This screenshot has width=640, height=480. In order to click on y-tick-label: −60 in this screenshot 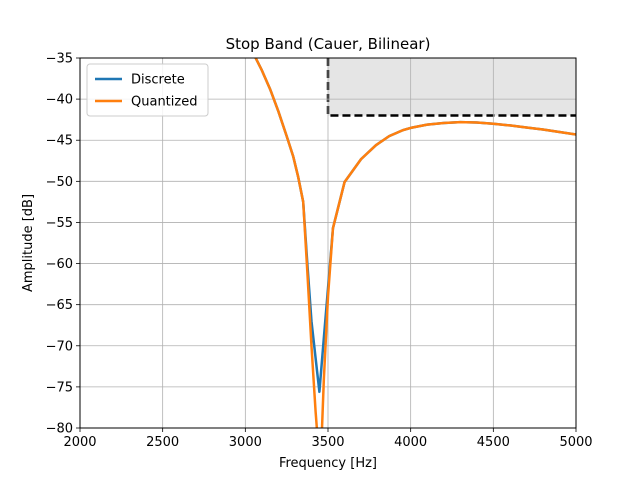, I will do `click(59, 264)`.